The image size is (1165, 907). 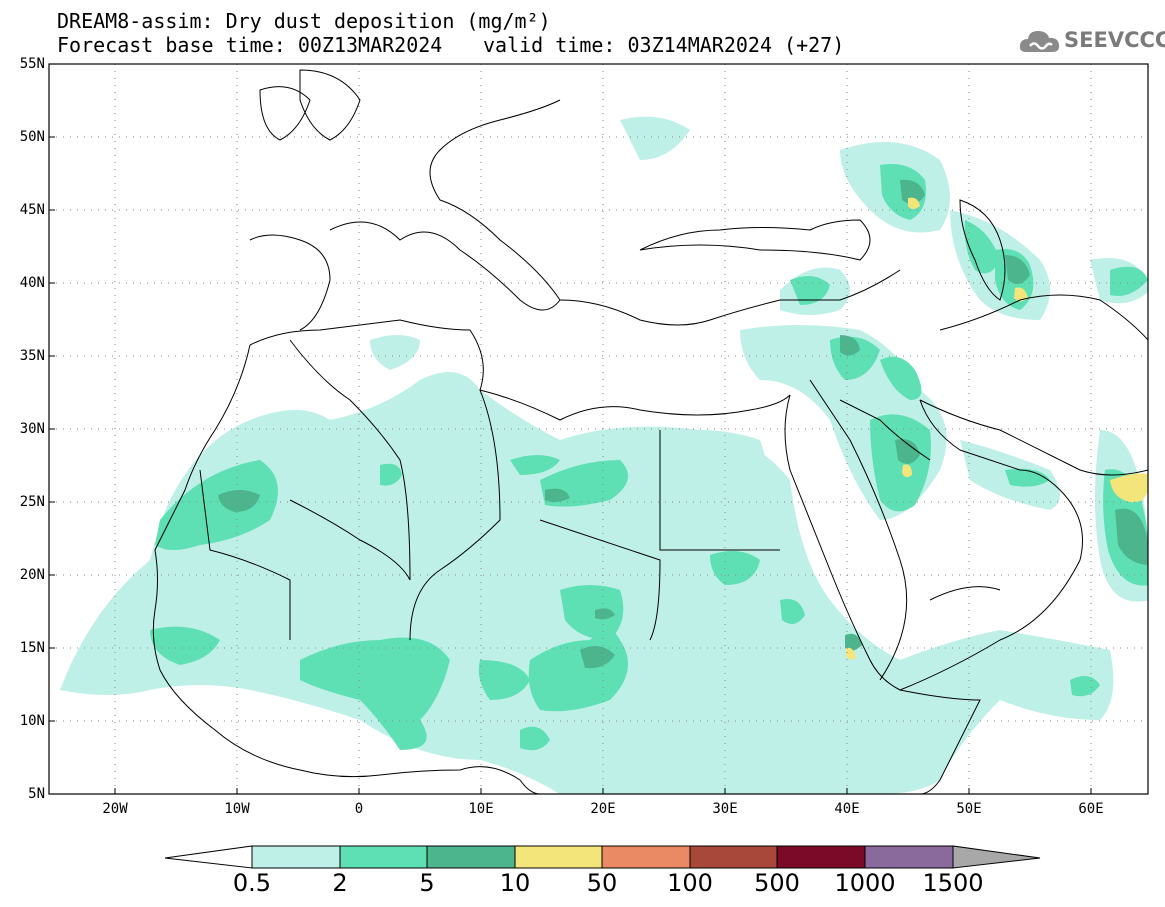 What do you see at coordinates (427, 883) in the screenshot?
I see `colorbar-label: 5` at bounding box center [427, 883].